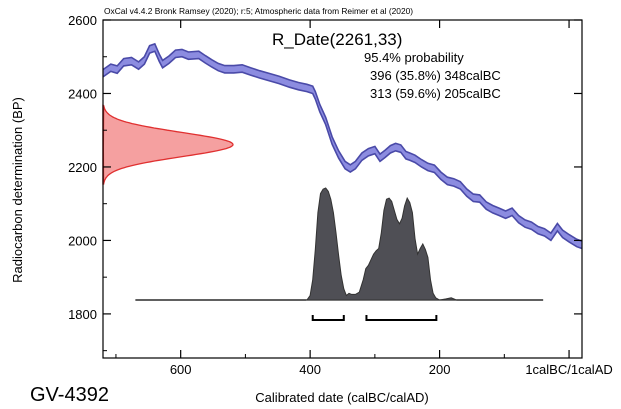 This screenshot has width=621, height=409. Describe the element at coordinates (82, 20) in the screenshot. I see `y-tick-label: 2600` at that location.